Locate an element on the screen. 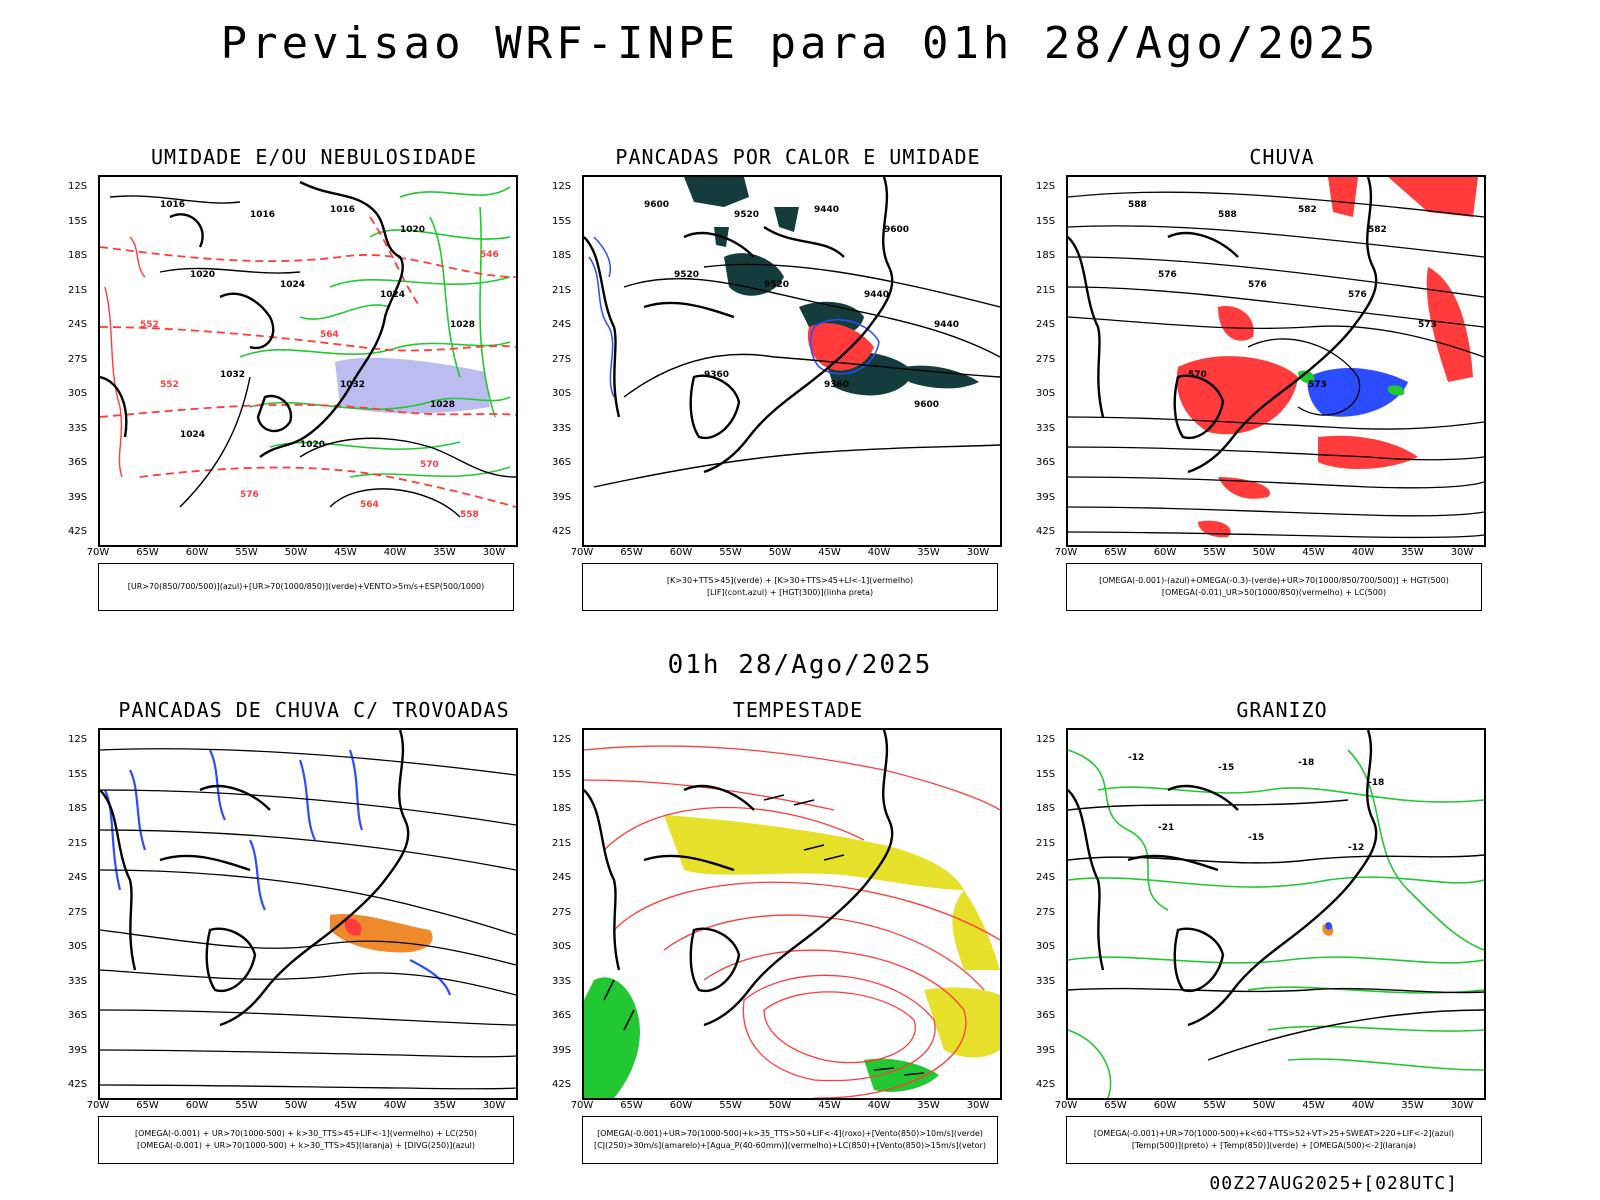 The height and width of the screenshot is (1200, 1600). panel-title: PANCADAS POR CALOR E UMIDADE is located at coordinates (798, 157).